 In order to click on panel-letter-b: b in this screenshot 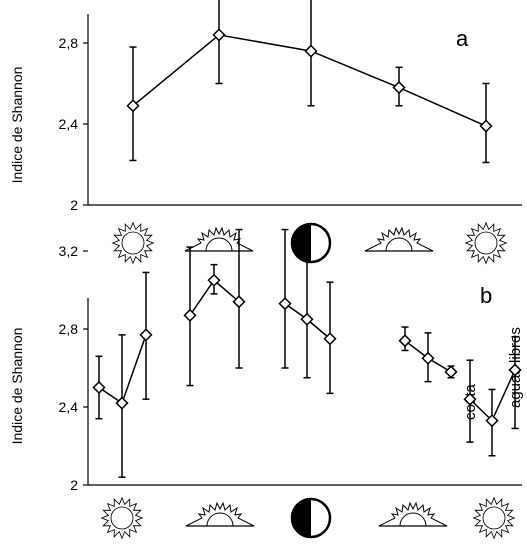, I will do `click(486, 295)`.